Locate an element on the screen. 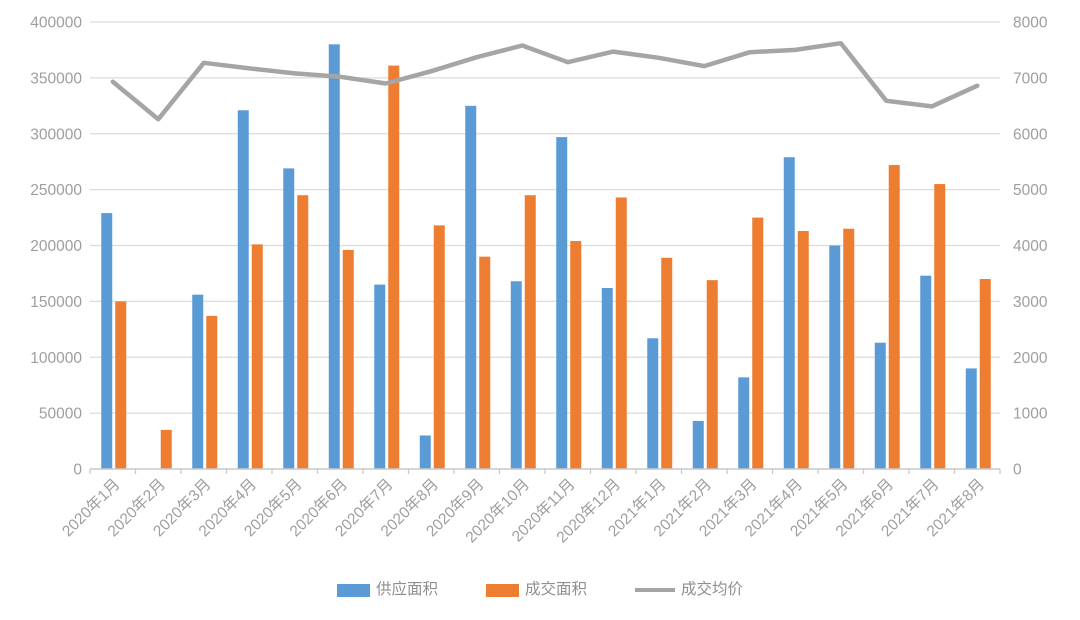  y-axis-label-right: 0 is located at coordinates (1017, 470).